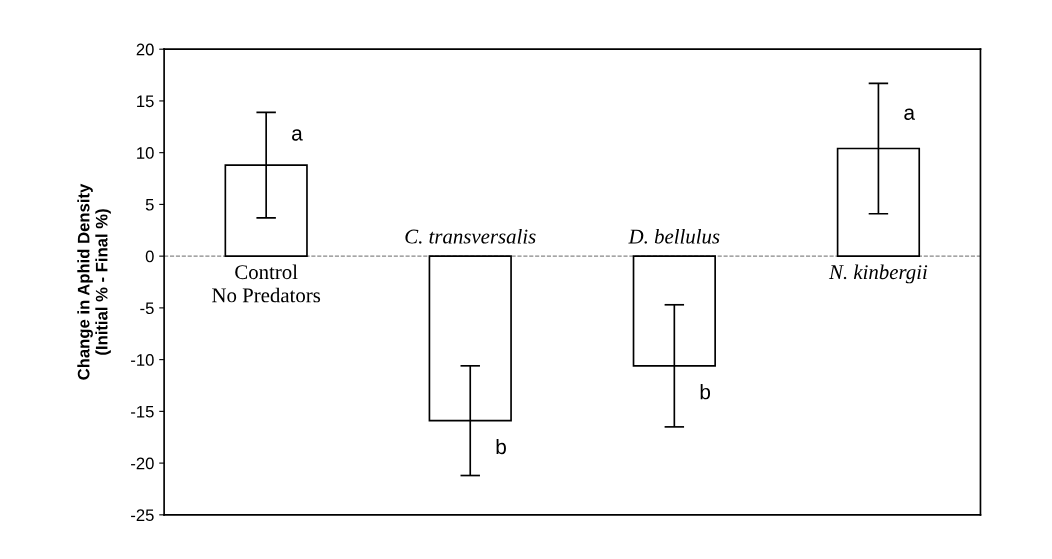  What do you see at coordinates (142, 360) in the screenshot?
I see `y-tick-label: -10` at bounding box center [142, 360].